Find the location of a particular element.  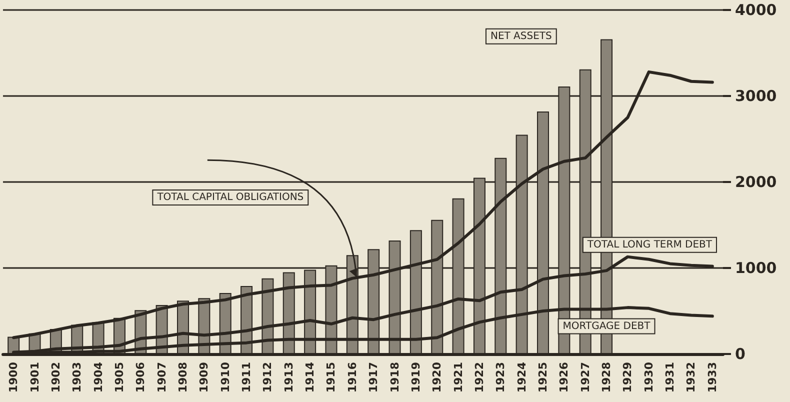

text: NET ASSETS is located at coordinates (521, 36).